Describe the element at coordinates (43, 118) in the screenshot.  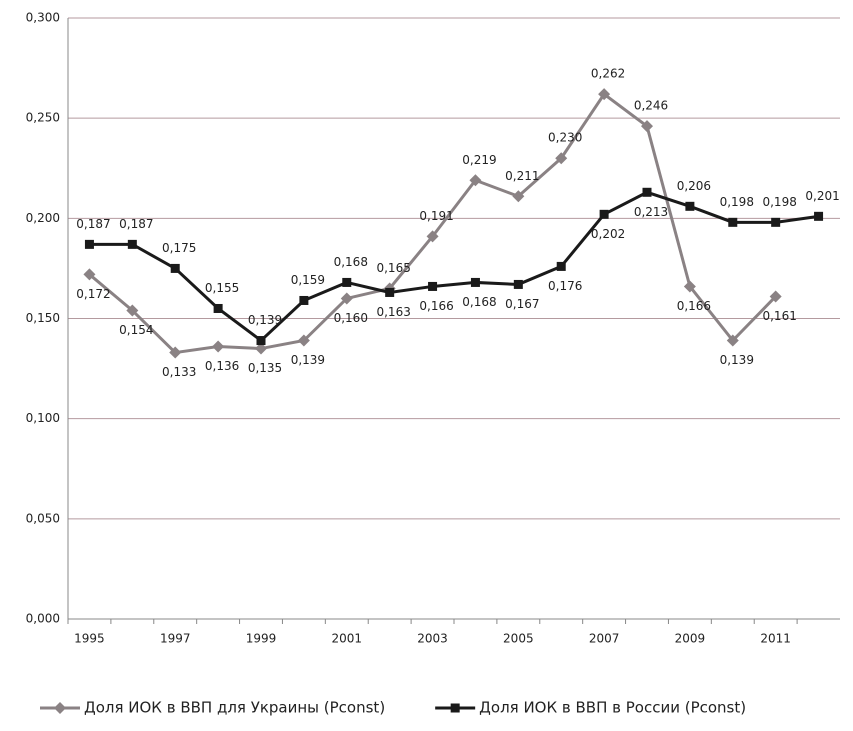
I see `y-tick-label: 0,250` at that location.